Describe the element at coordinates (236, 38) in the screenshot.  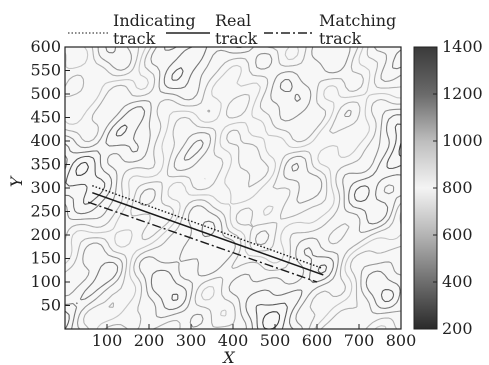
I see `legend-label-real-2: track` at that location.